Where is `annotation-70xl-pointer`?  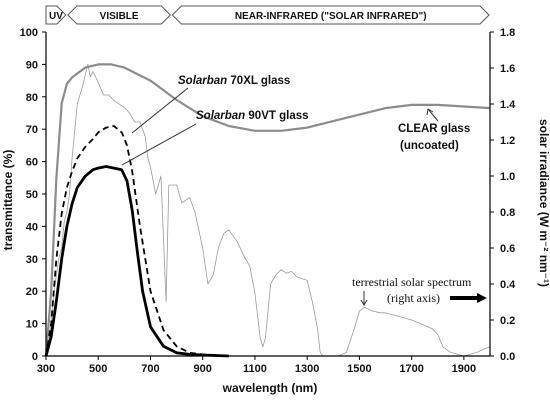
annotation-70xl-pointer is located at coordinates (160, 110).